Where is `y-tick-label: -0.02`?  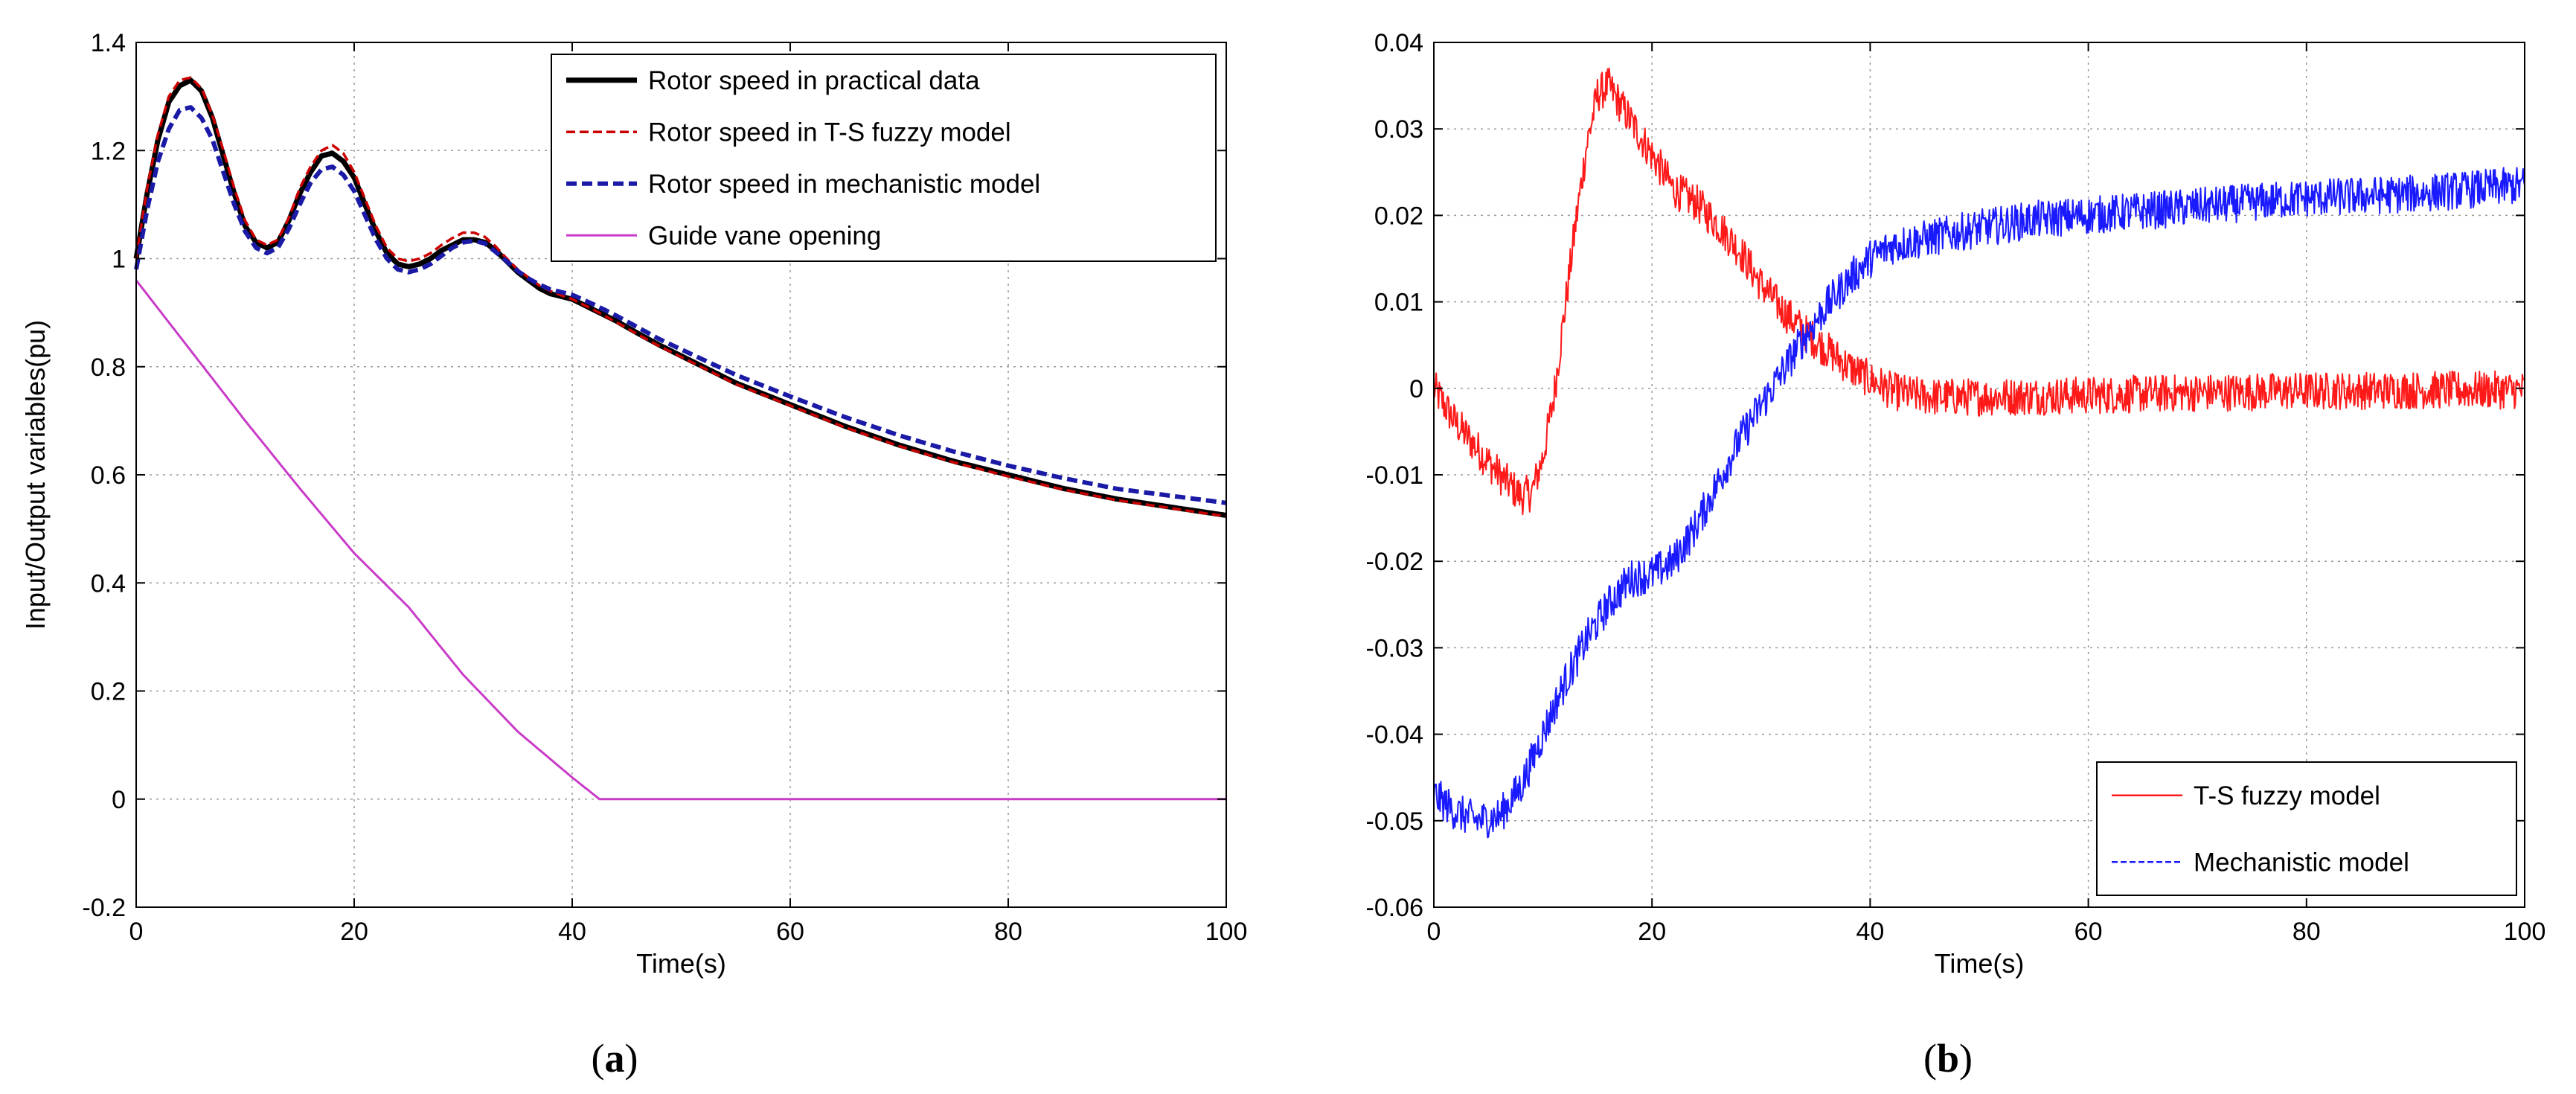
y-tick-label: -0.02 is located at coordinates (1395, 562).